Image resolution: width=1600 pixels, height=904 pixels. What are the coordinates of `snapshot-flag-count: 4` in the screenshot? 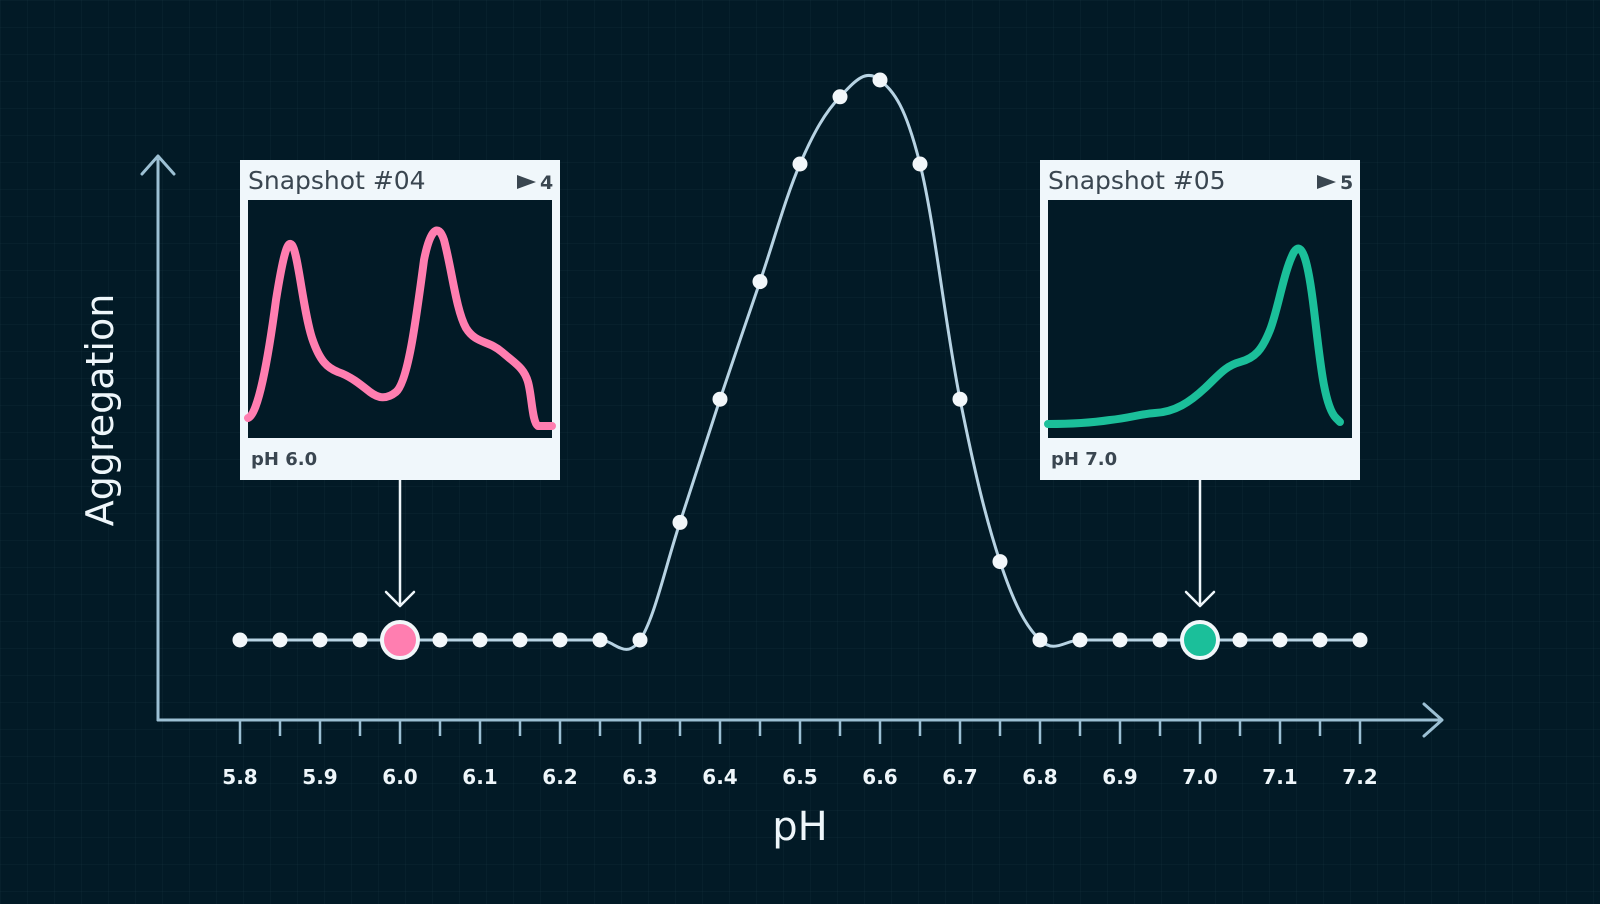 It's located at (546, 183).